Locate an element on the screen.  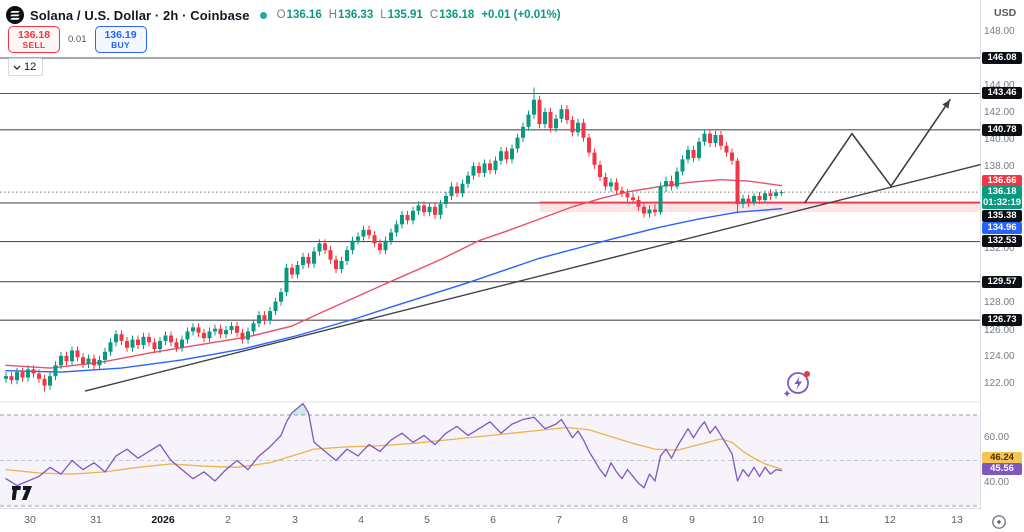
indicators-collapsed-chip: 12 is located at coordinates (26, 67).